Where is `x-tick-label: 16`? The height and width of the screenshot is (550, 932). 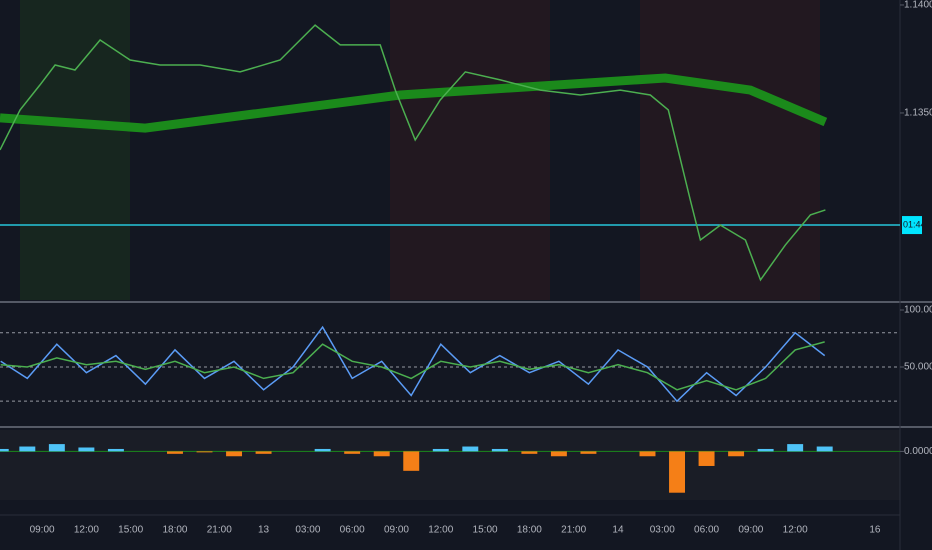 x-tick-label: 16 is located at coordinates (875, 530).